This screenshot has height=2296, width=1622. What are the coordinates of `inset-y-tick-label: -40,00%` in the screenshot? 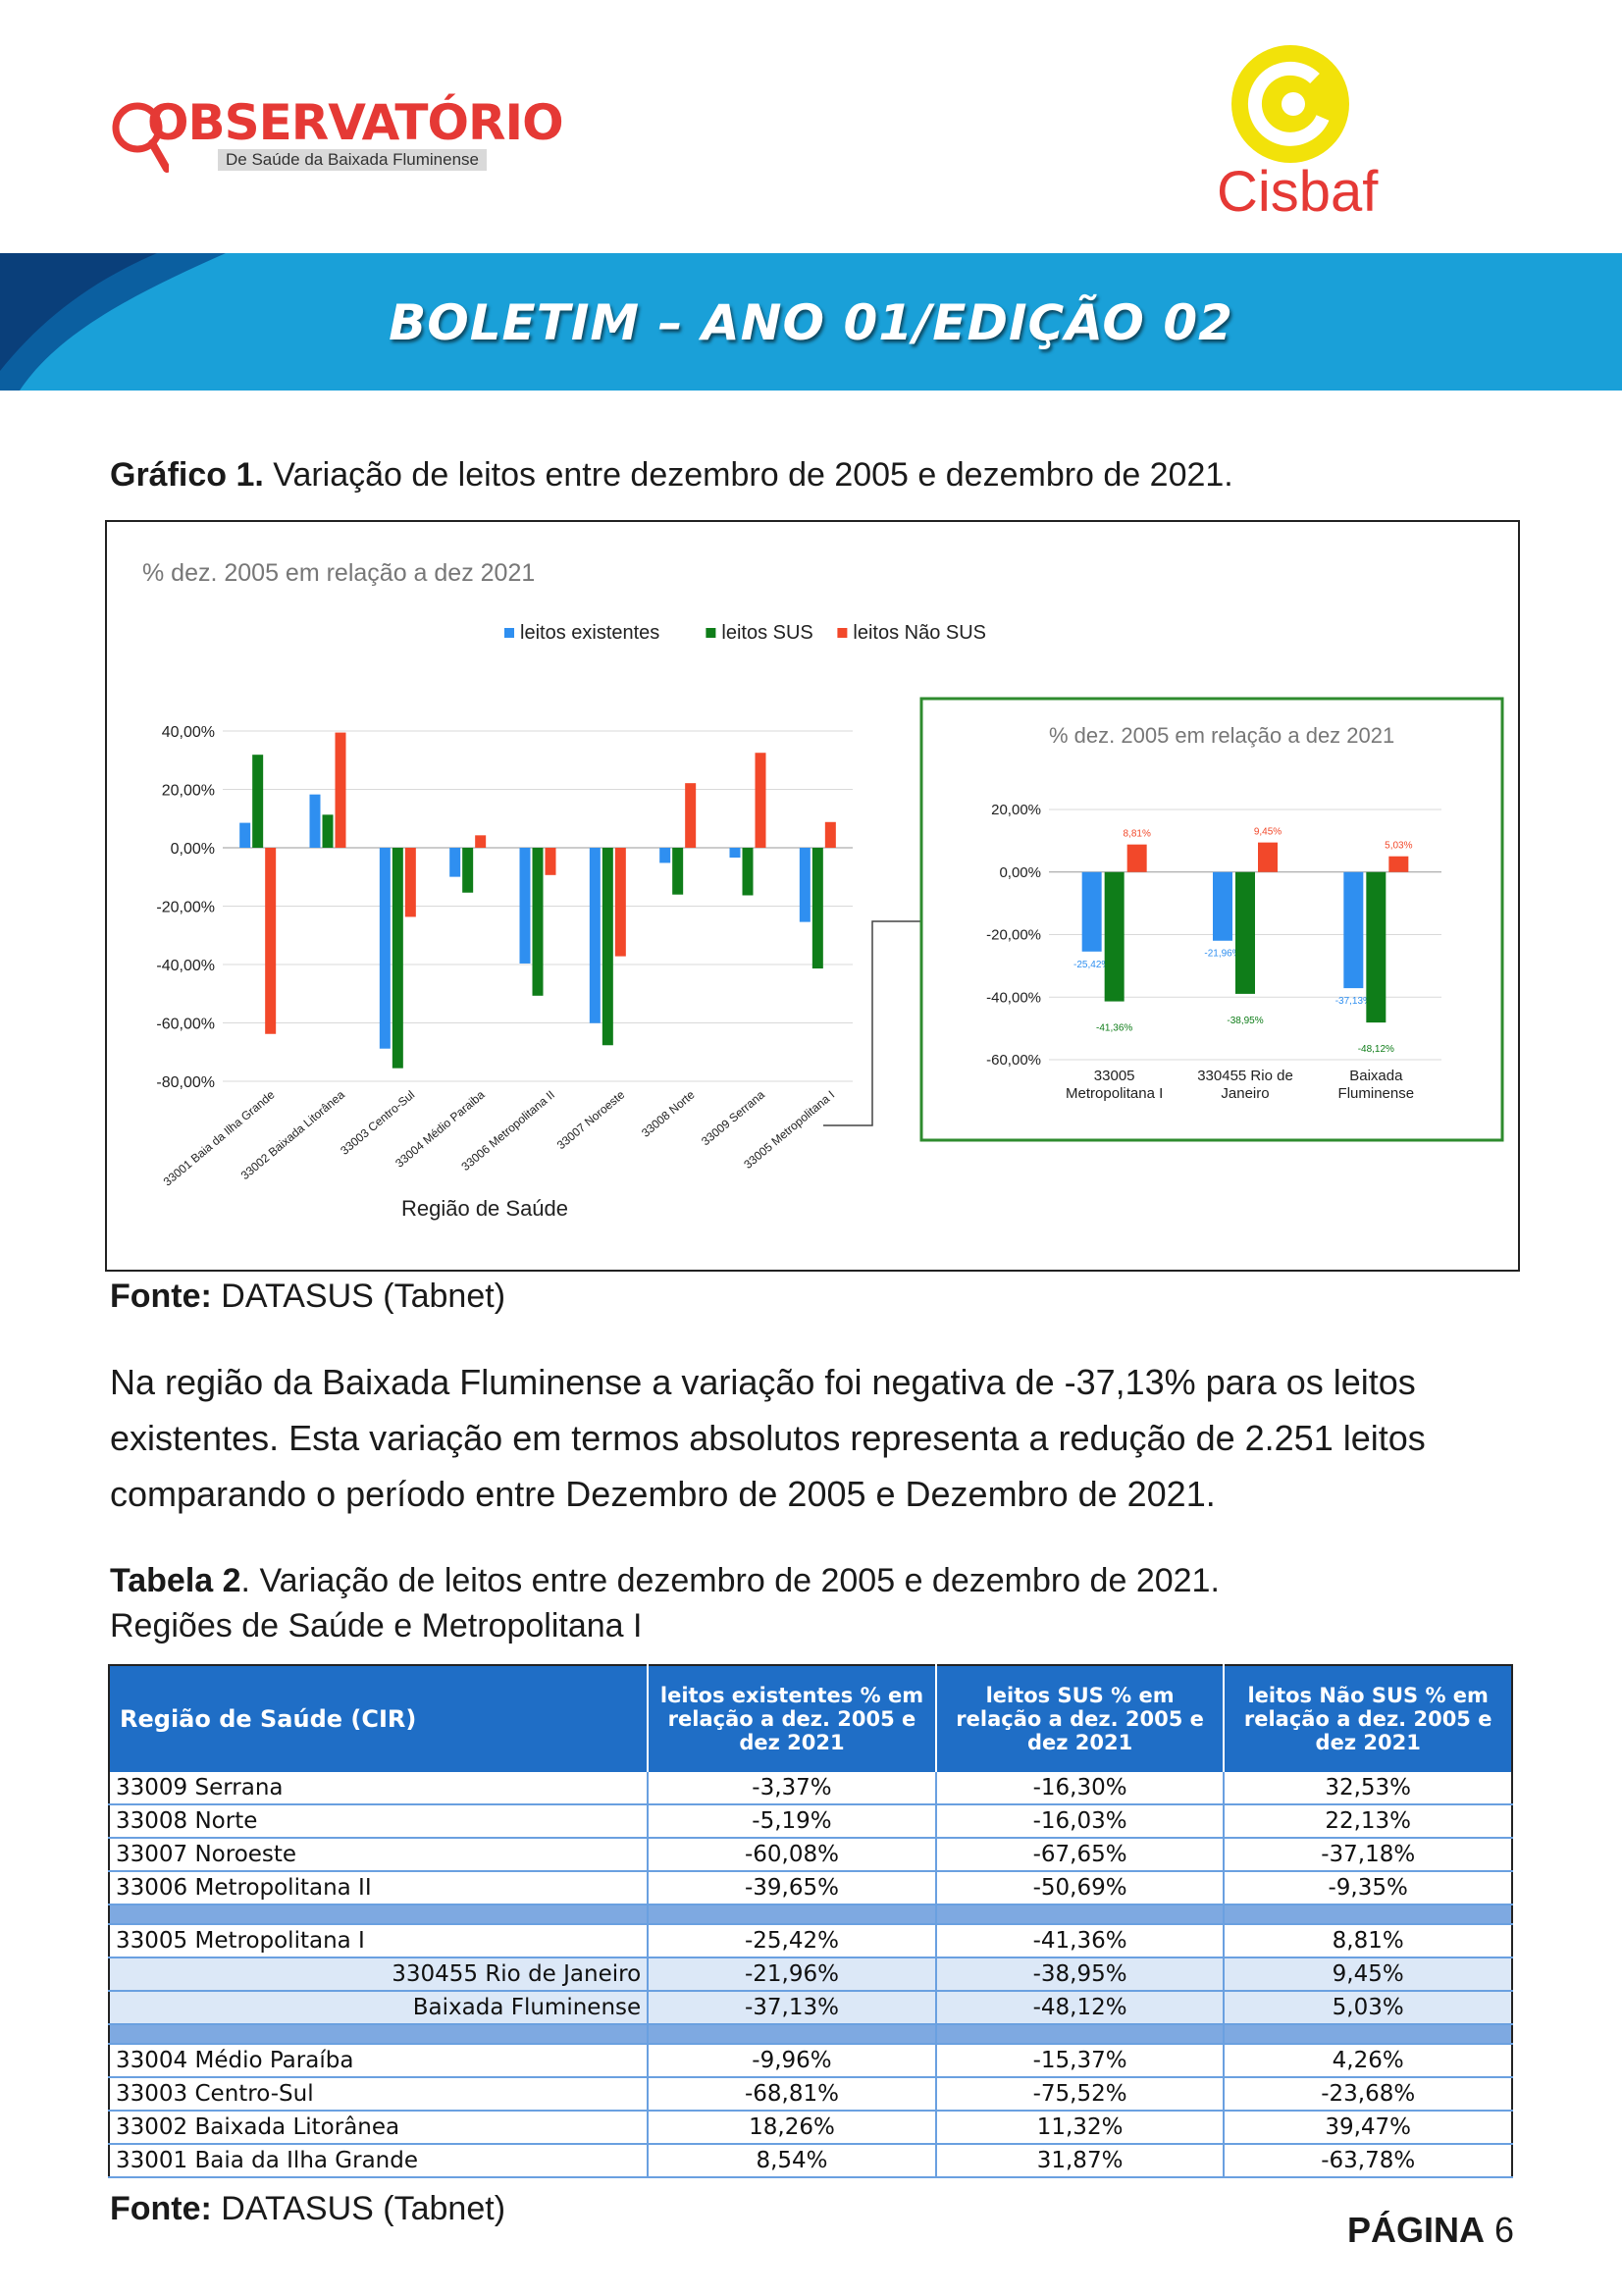 It's located at (1013, 997).